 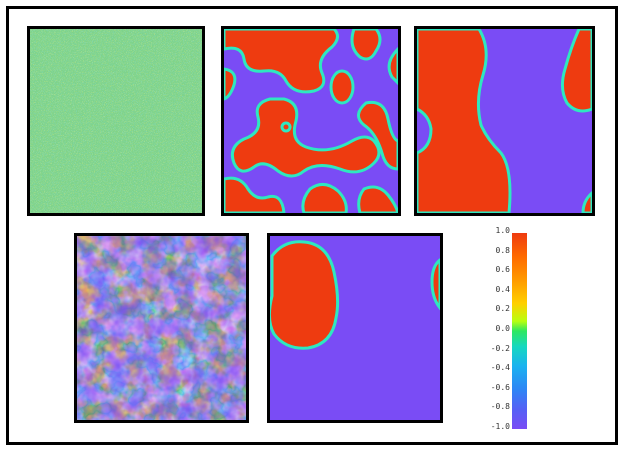 What do you see at coordinates (502, 270) in the screenshot?
I see `colorbar-tick: 0.6` at bounding box center [502, 270].